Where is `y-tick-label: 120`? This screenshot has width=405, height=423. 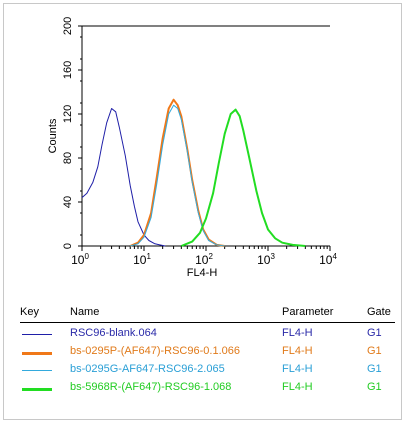 y-tick-label: 120 is located at coordinates (68, 114).